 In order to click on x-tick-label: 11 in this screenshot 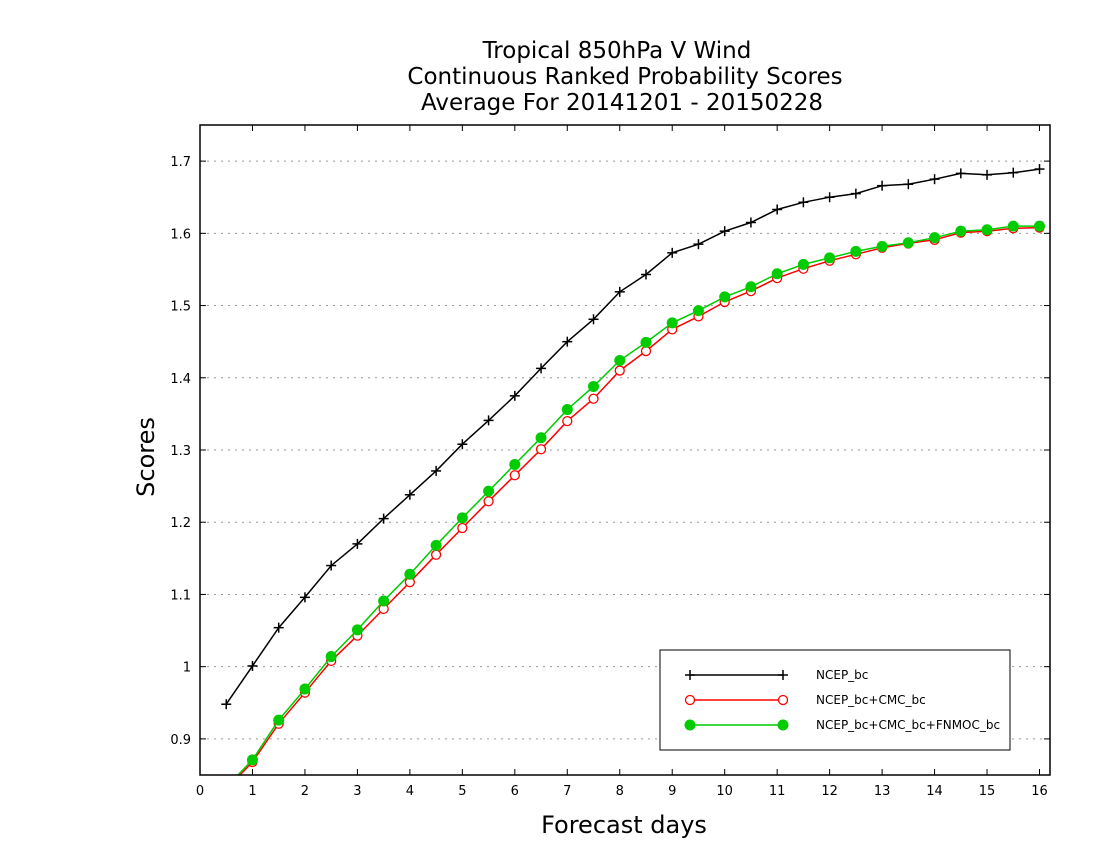, I will do `click(777, 791)`.